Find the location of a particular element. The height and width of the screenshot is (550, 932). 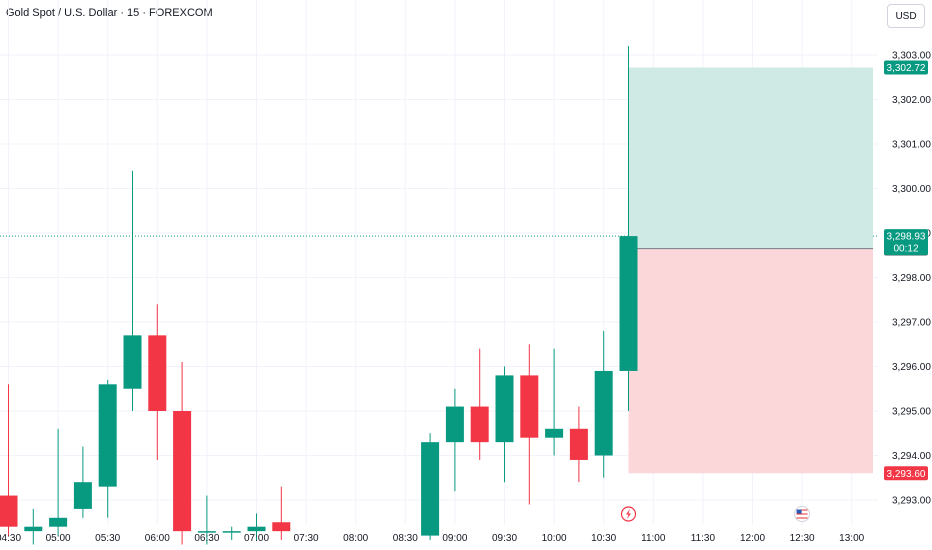

x-tick-label: 06:00 is located at coordinates (157, 538).